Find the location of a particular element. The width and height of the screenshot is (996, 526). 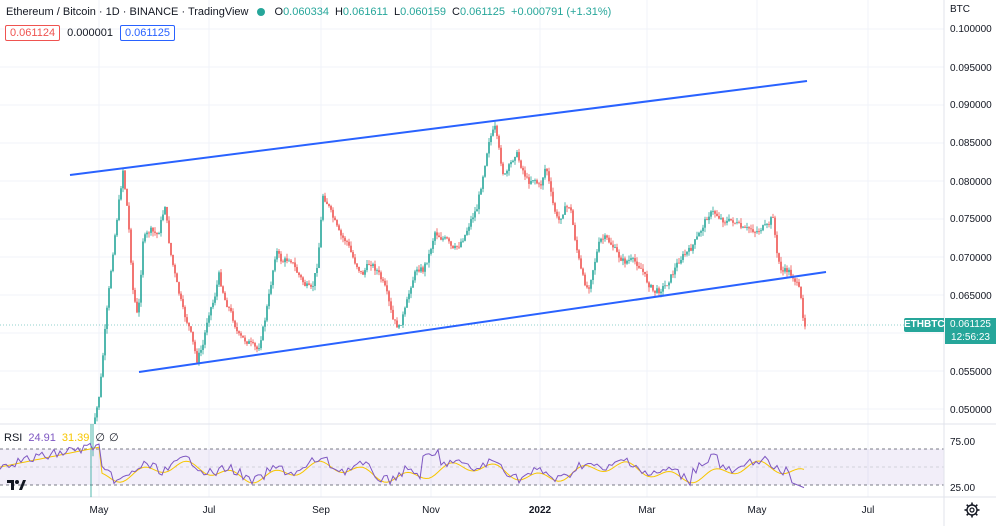

bid-ask-row: 0.061124 0.000001 0.061125 is located at coordinates (90, 33).